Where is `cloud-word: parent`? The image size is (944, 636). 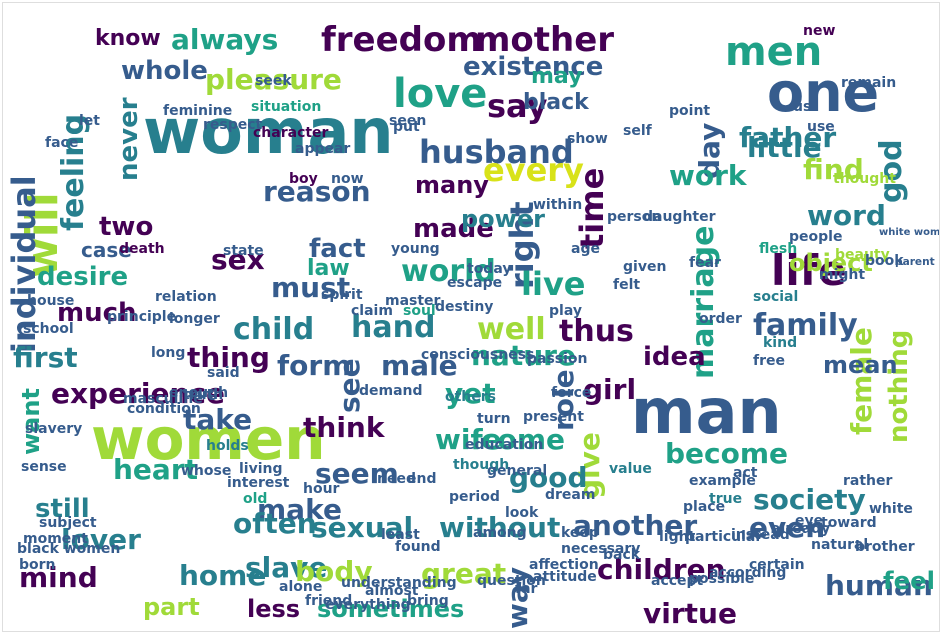
cloud-word: parent is located at coordinates (915, 262).